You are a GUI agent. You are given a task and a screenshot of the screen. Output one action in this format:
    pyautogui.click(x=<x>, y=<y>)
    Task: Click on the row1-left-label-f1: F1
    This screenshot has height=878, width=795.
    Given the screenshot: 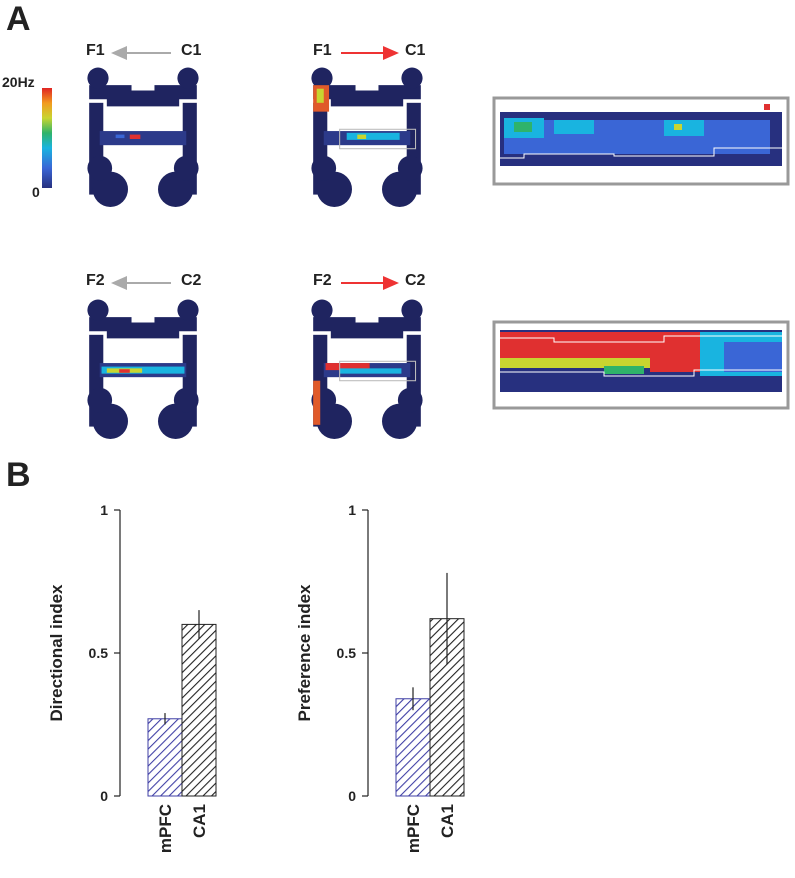 What is the action you would take?
    pyautogui.click(x=95, y=50)
    